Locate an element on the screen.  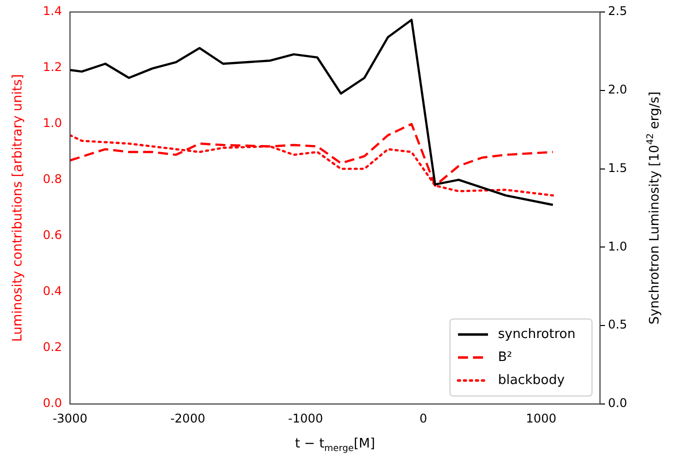
y-tick-label: 0.6 is located at coordinates (52, 235).